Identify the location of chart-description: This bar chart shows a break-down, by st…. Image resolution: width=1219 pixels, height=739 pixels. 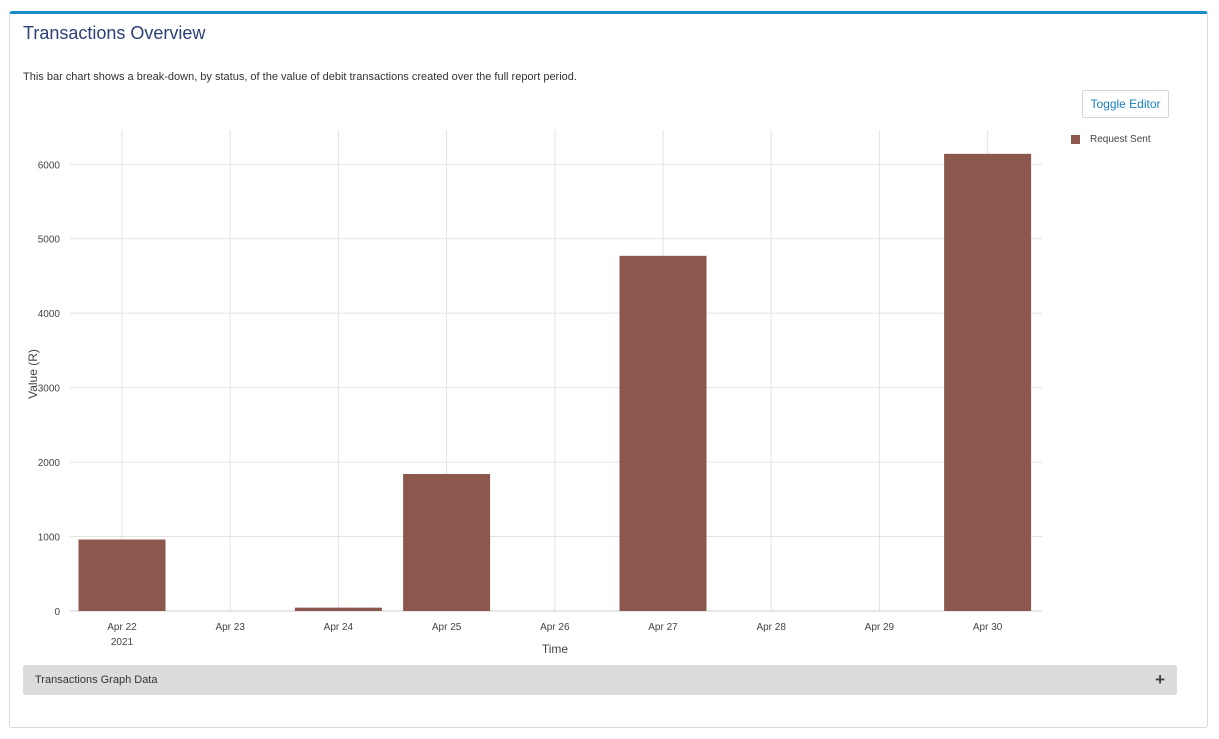
(300, 77).